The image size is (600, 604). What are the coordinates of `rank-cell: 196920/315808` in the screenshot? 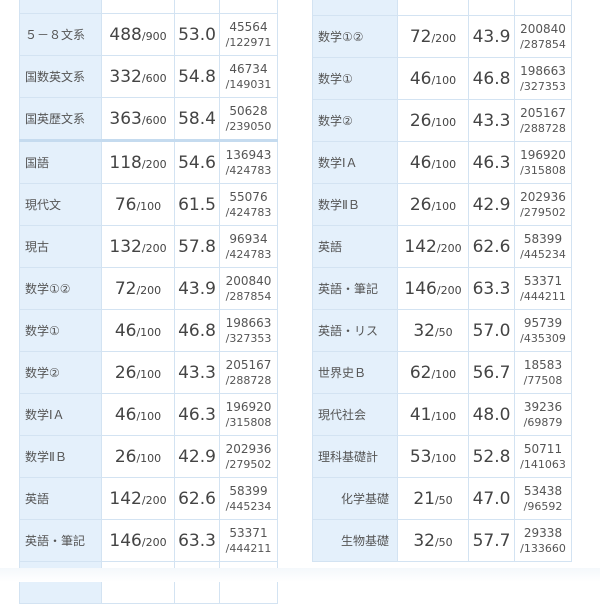 It's located at (543, 162).